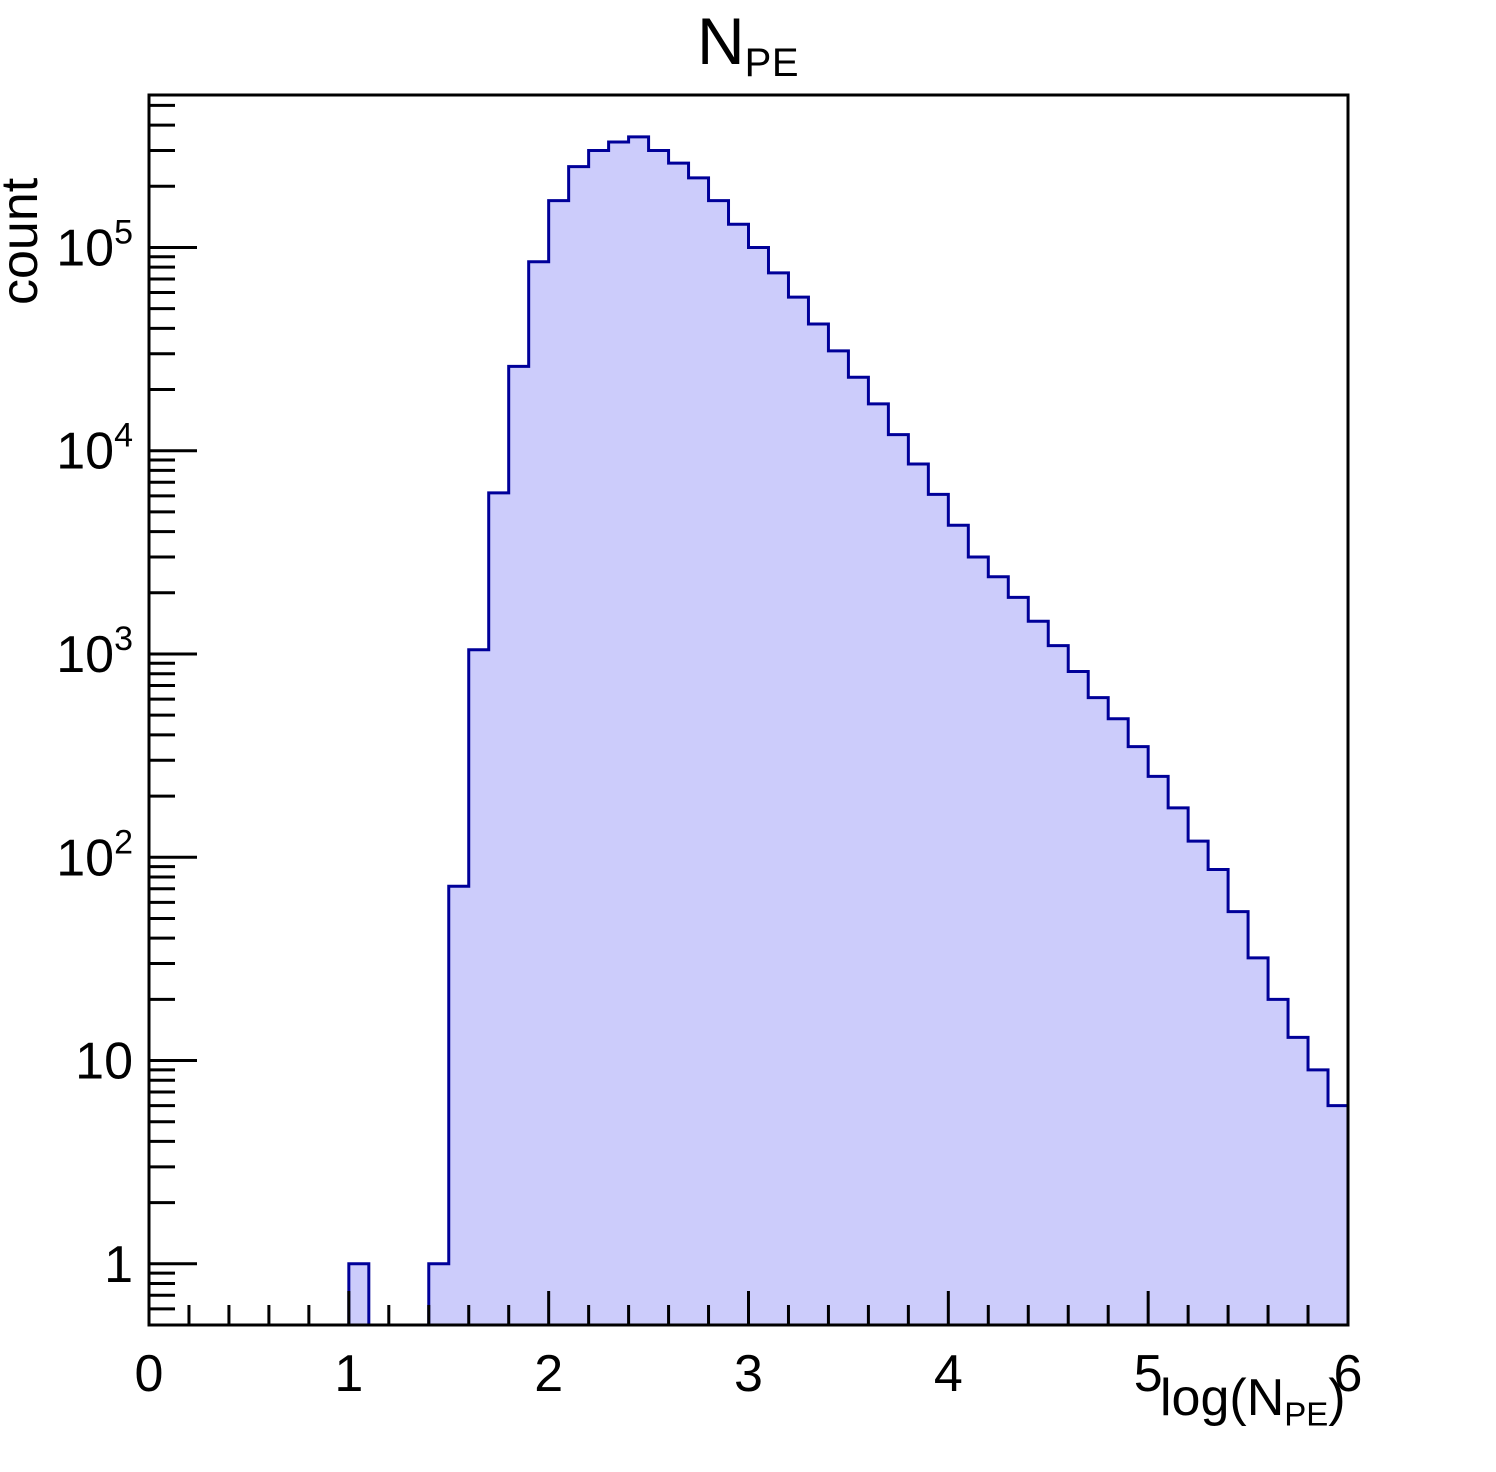 Image resolution: width=1496 pixels, height=1472 pixels. What do you see at coordinates (748, 1374) in the screenshot?
I see `x-tick-label: 3` at bounding box center [748, 1374].